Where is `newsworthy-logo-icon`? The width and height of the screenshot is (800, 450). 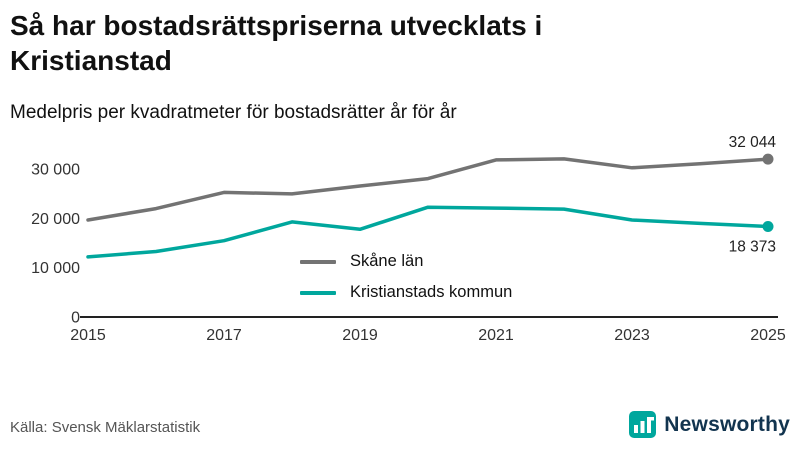 newsworthy-logo-icon is located at coordinates (643, 424).